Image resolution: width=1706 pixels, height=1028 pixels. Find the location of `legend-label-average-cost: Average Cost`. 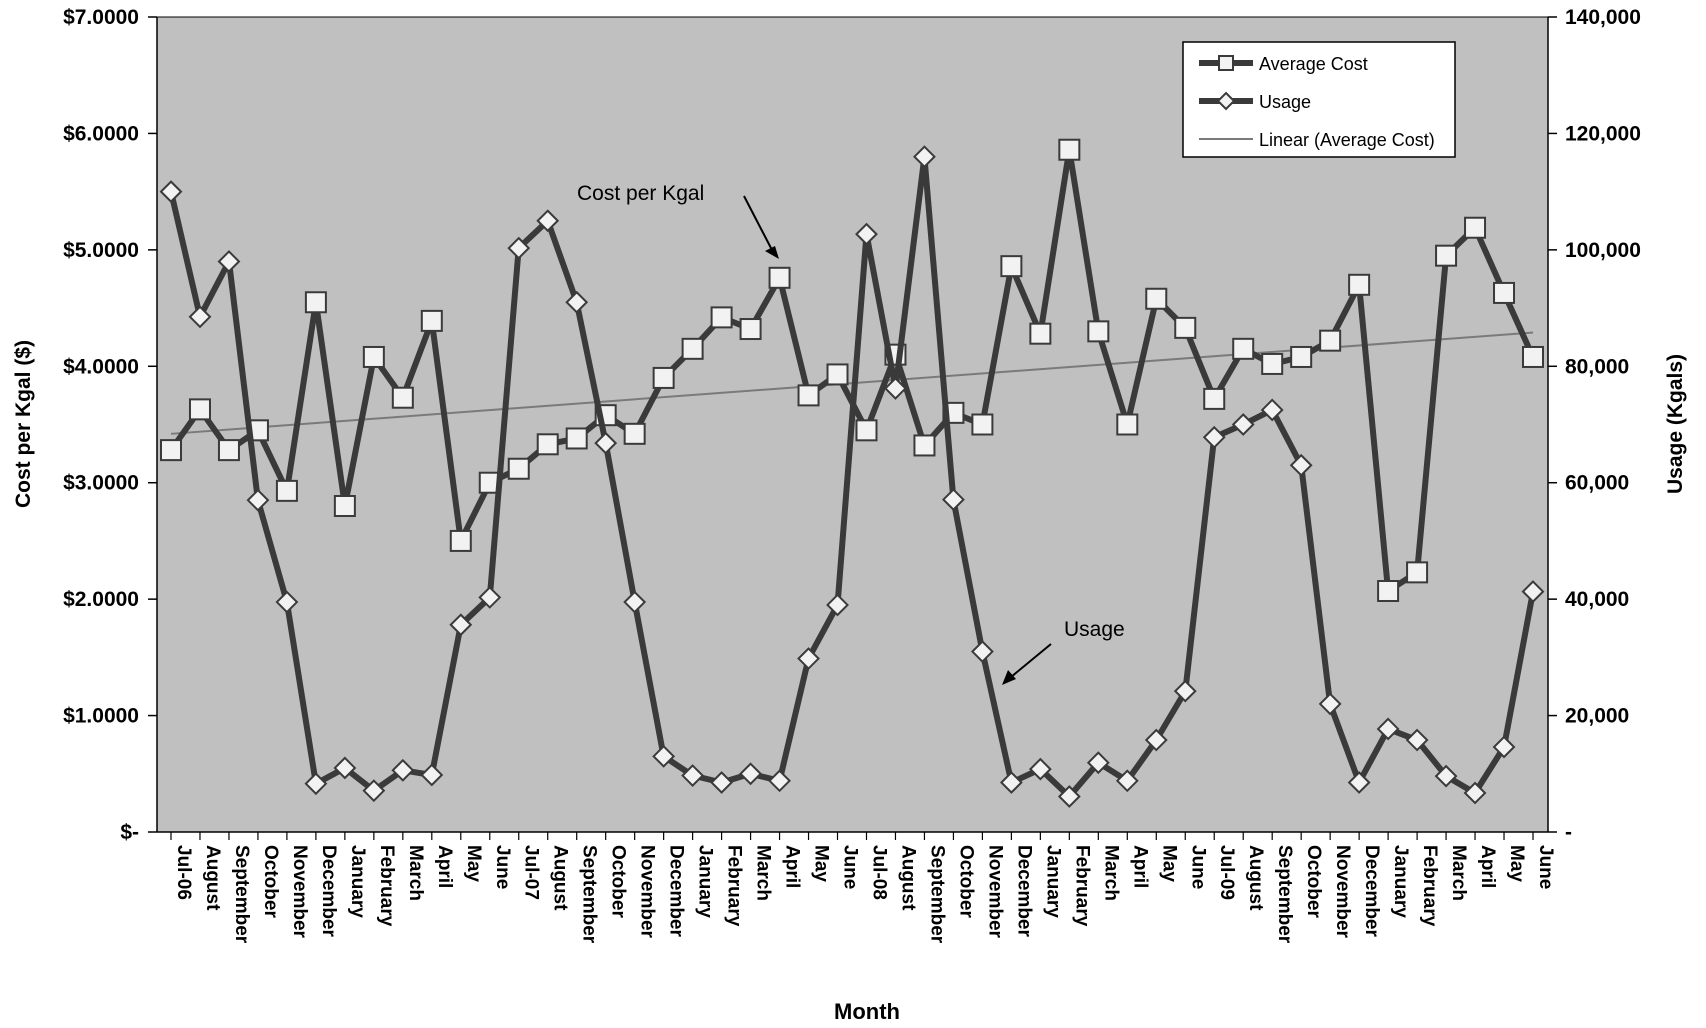

legend-label-average-cost: Average Cost is located at coordinates (1313, 64).